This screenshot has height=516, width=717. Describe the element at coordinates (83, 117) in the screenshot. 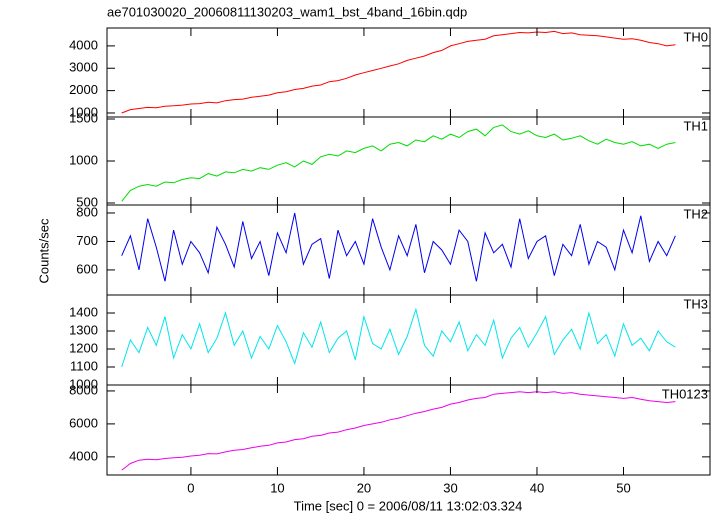

I see `y-tick-label: 1500` at that location.